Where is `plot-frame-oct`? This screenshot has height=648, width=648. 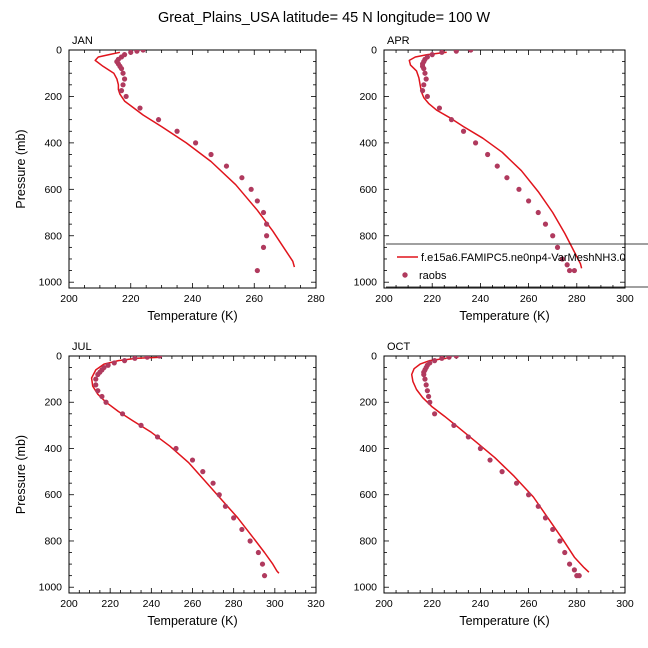
plot-frame-oct is located at coordinates (504, 474).